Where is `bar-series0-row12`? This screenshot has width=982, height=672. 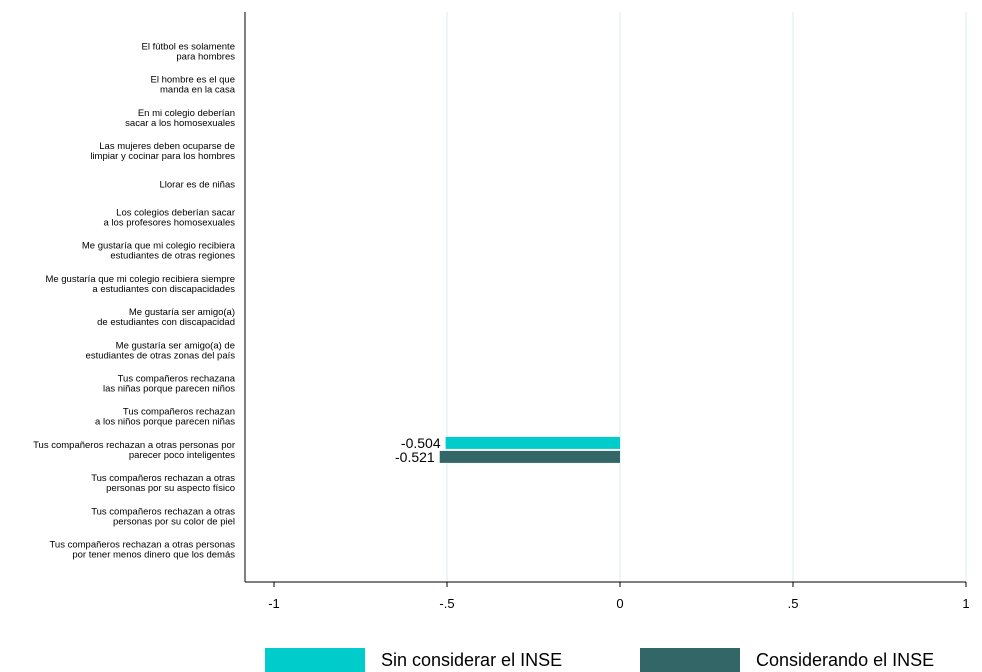 bar-series0-row12 is located at coordinates (532, 442).